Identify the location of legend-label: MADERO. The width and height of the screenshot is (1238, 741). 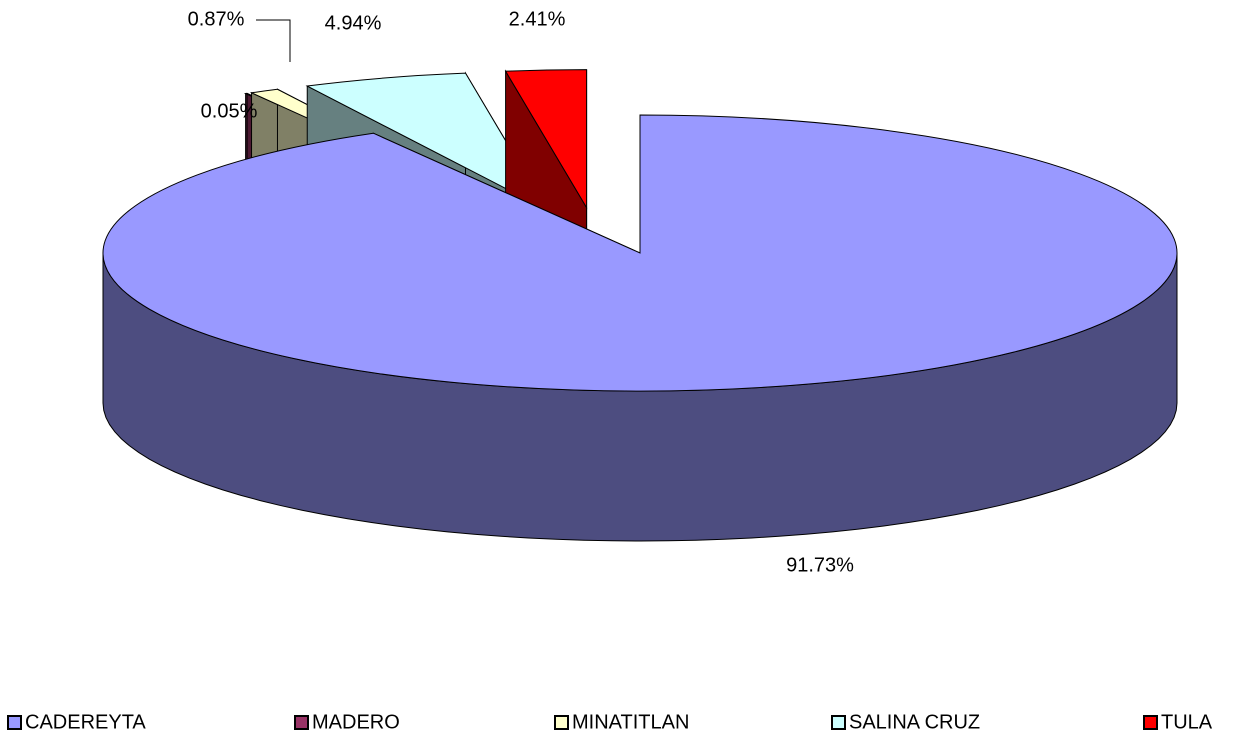
(356, 722).